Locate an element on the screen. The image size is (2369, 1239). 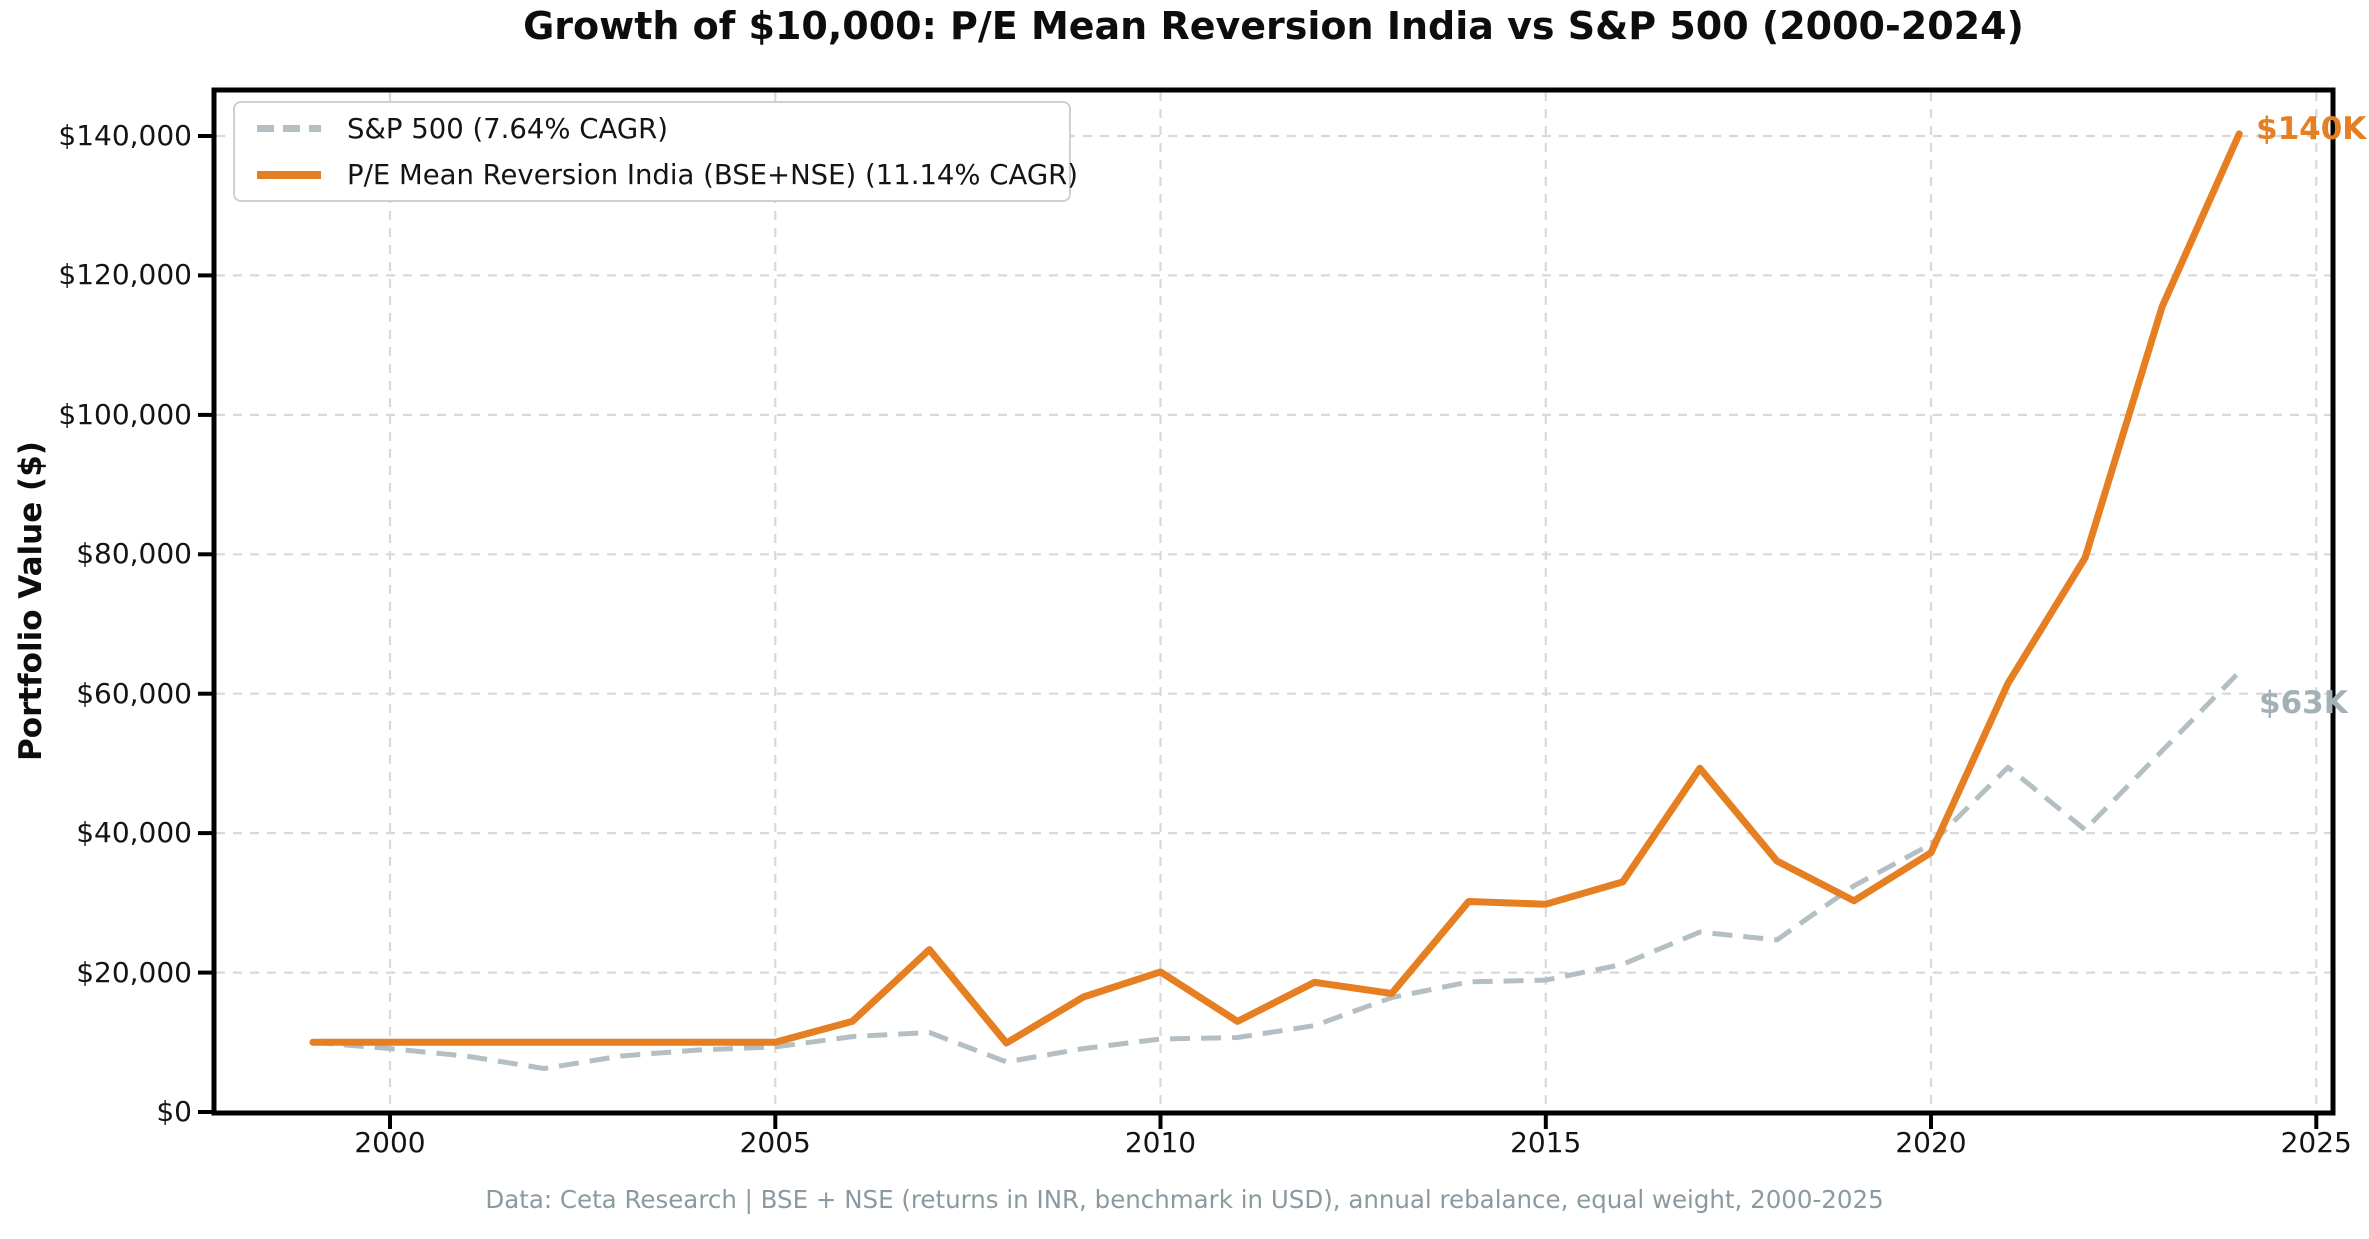
x-tick-label-2015: 2015 is located at coordinates (1546, 1142).